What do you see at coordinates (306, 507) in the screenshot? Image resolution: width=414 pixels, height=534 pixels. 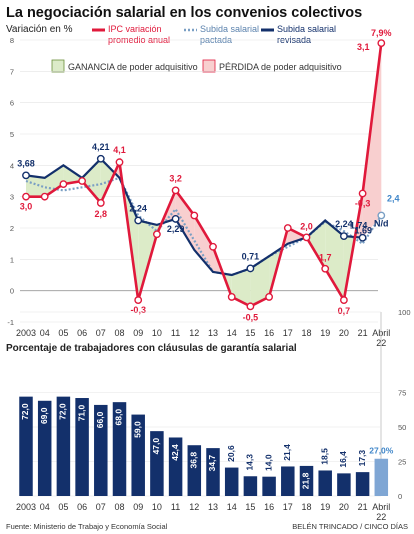 I see `bar-xtick-18: 18` at bounding box center [306, 507].